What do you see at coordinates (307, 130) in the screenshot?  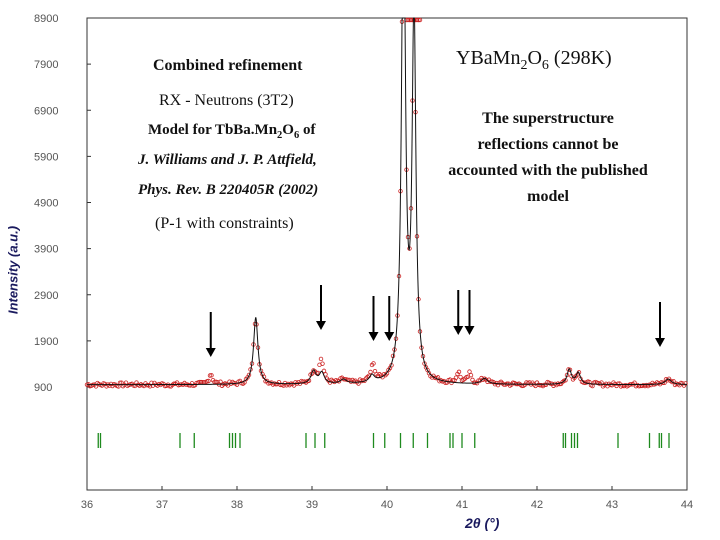 I see `annotation-model-post: of` at bounding box center [307, 130].